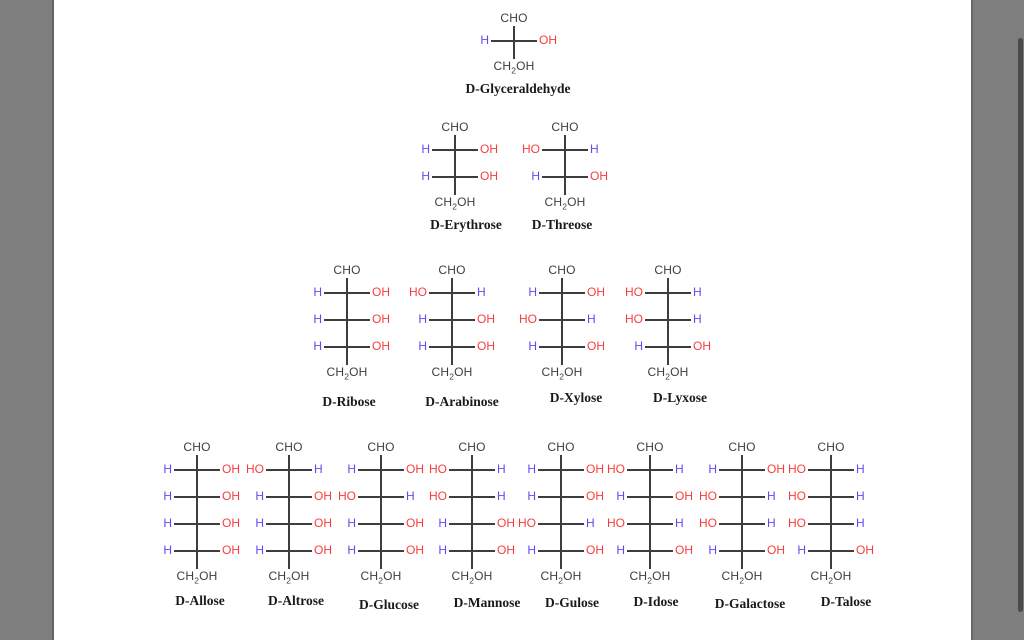  Describe the element at coordinates (562, 224) in the screenshot. I see `molecule-name: D-Threose` at that location.